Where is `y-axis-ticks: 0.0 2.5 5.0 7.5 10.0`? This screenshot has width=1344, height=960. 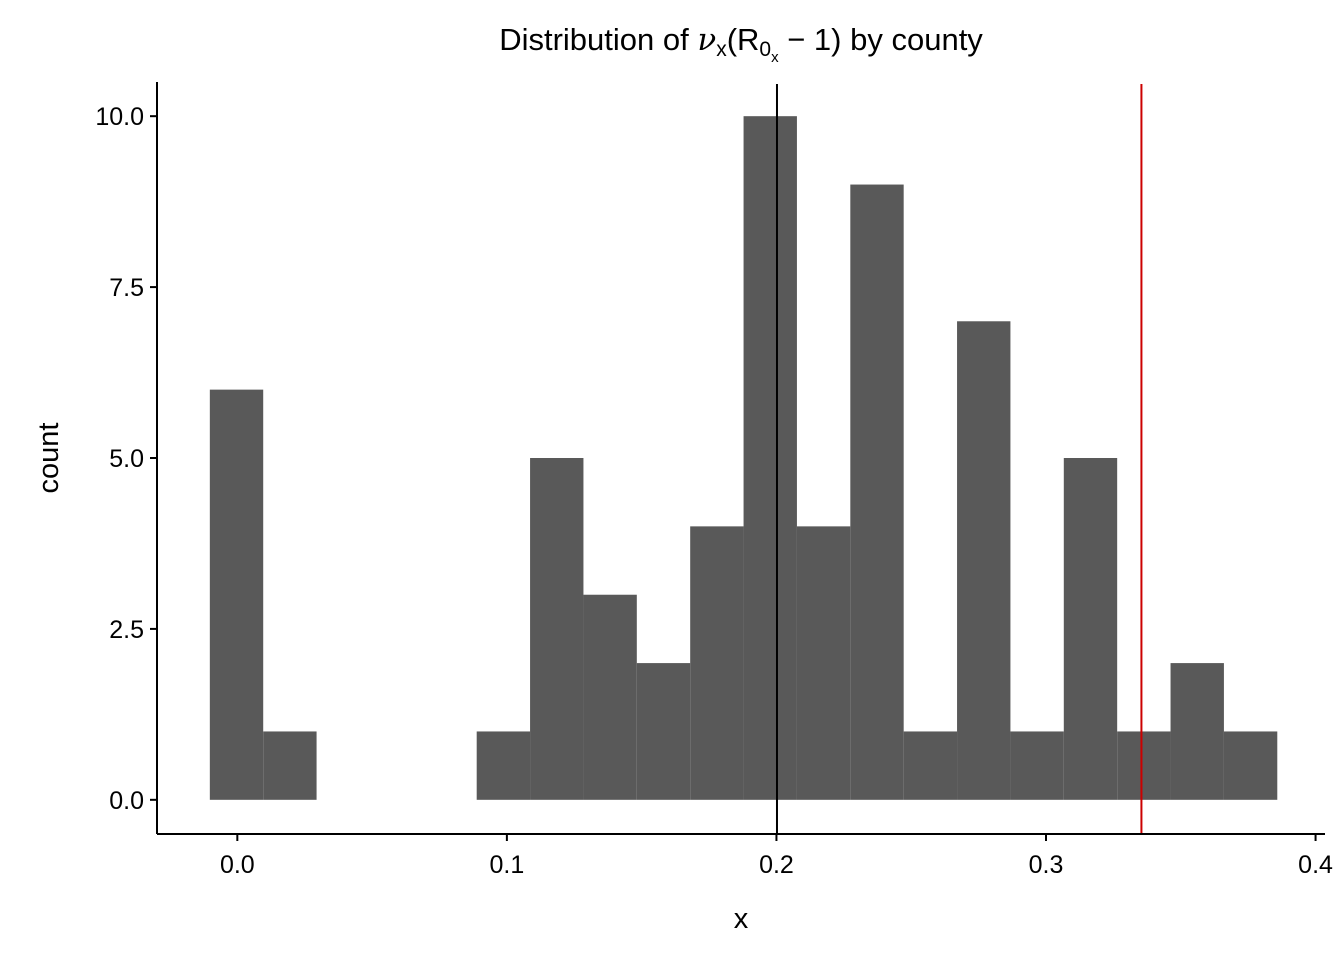
y-axis-ticks: 0.0 2.5 5.0 7.5 10.0 is located at coordinates (126, 459).